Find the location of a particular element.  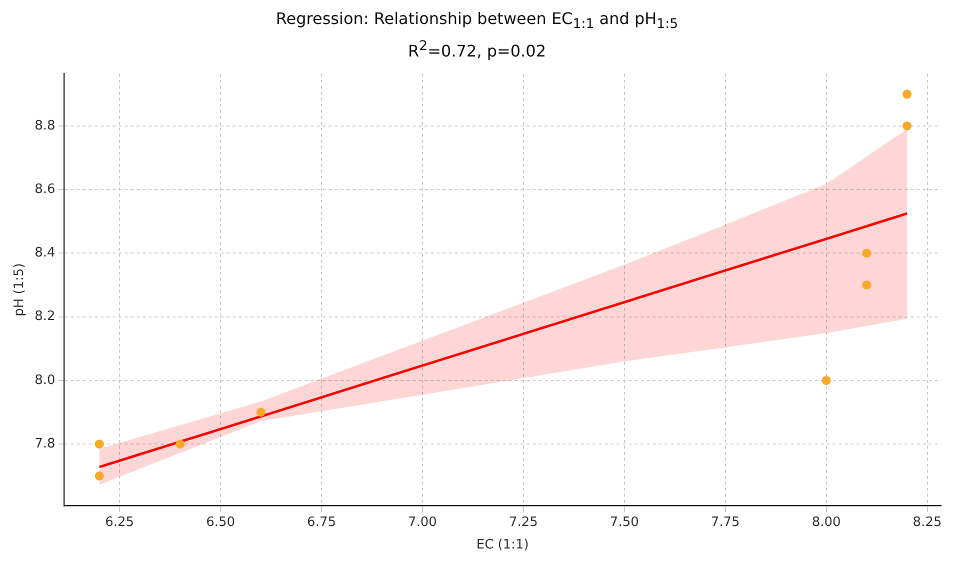

x-tick-label: 7.25 is located at coordinates (523, 522).